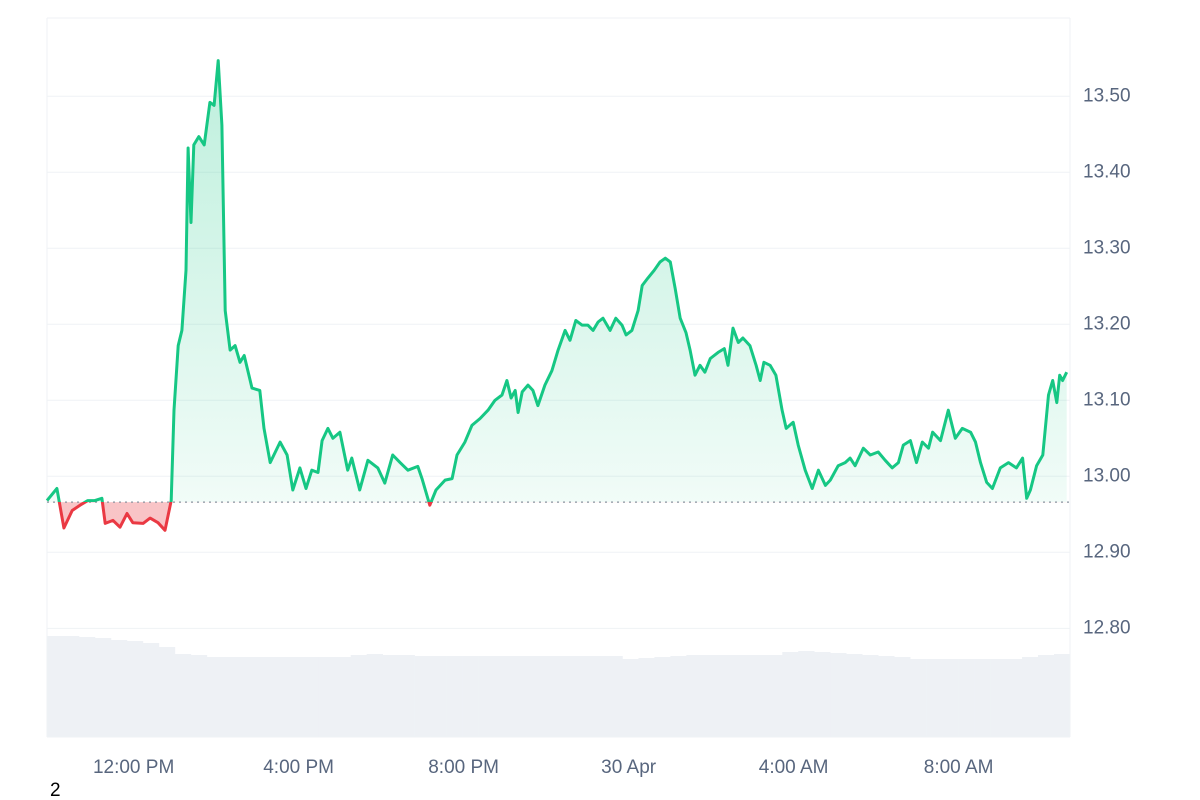 Image resolution: width=1200 pixels, height=800 pixels. I want to click on y-tick-label: 13.40, so click(1107, 171).